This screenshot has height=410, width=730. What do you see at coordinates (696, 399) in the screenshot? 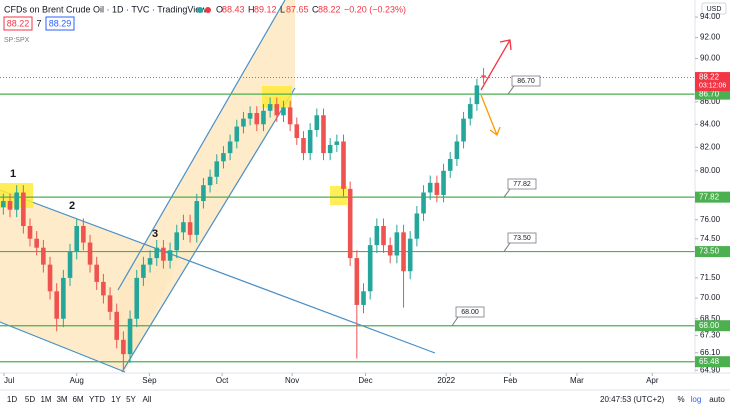
I see `scale-option: log` at bounding box center [696, 399].